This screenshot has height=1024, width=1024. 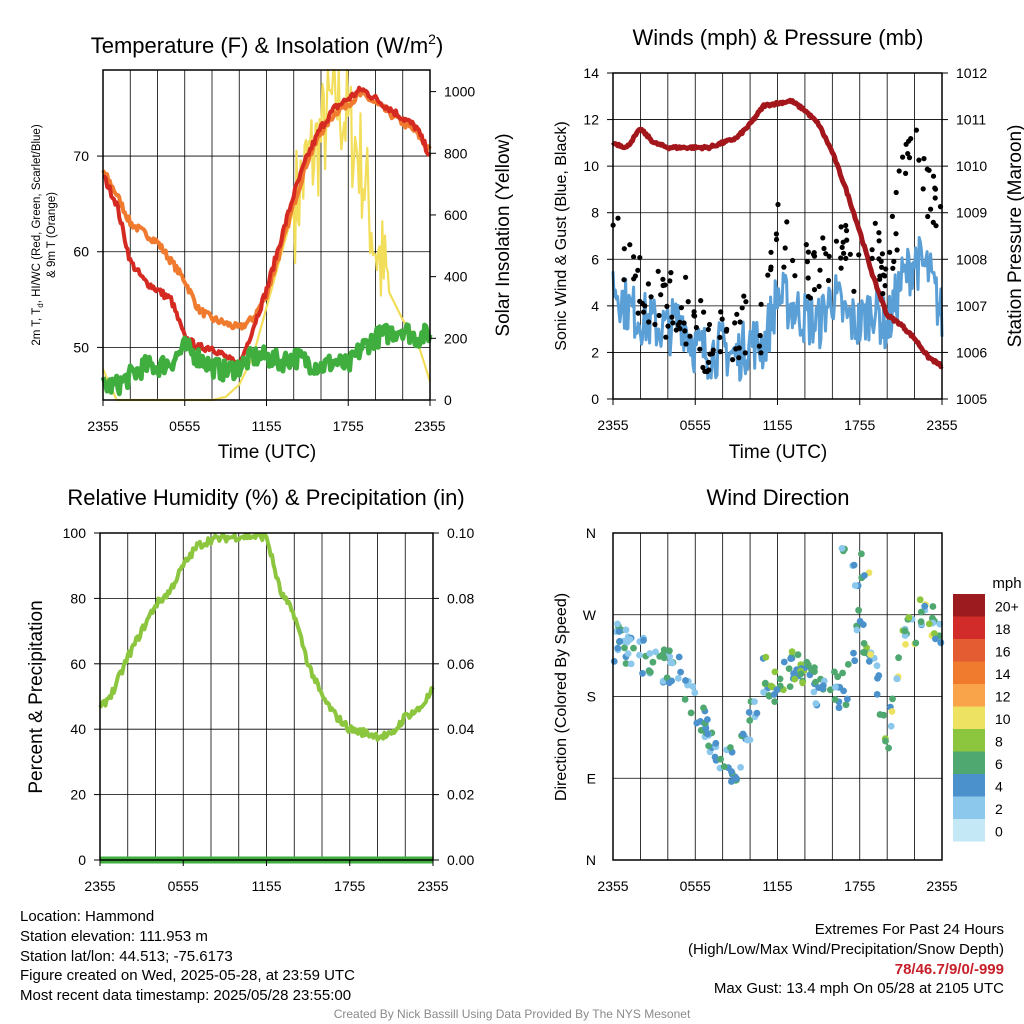 What do you see at coordinates (266, 359) in the screenshot?
I see `dewpoint-line` at bounding box center [266, 359].